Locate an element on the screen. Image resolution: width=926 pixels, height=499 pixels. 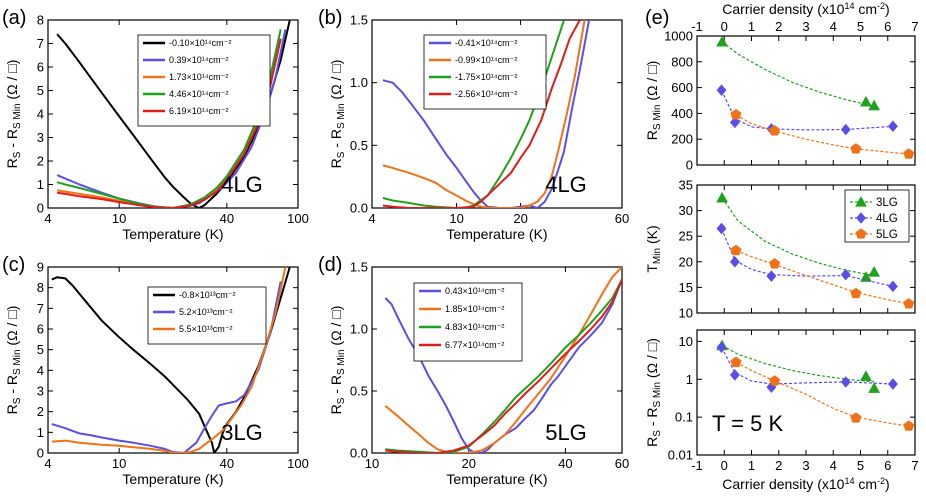
panel-label: (a) is located at coordinates (14, 18).